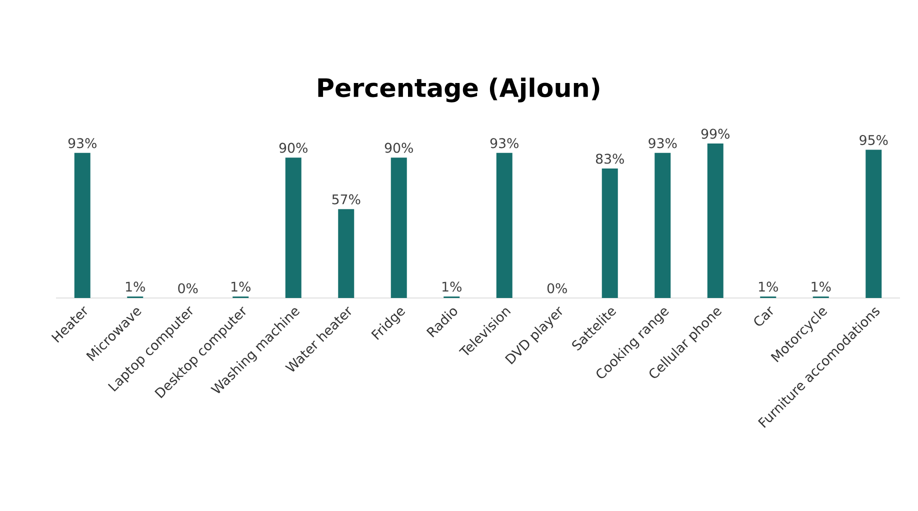 This screenshot has height=511, width=918. I want to click on data-label: 95%, so click(874, 140).